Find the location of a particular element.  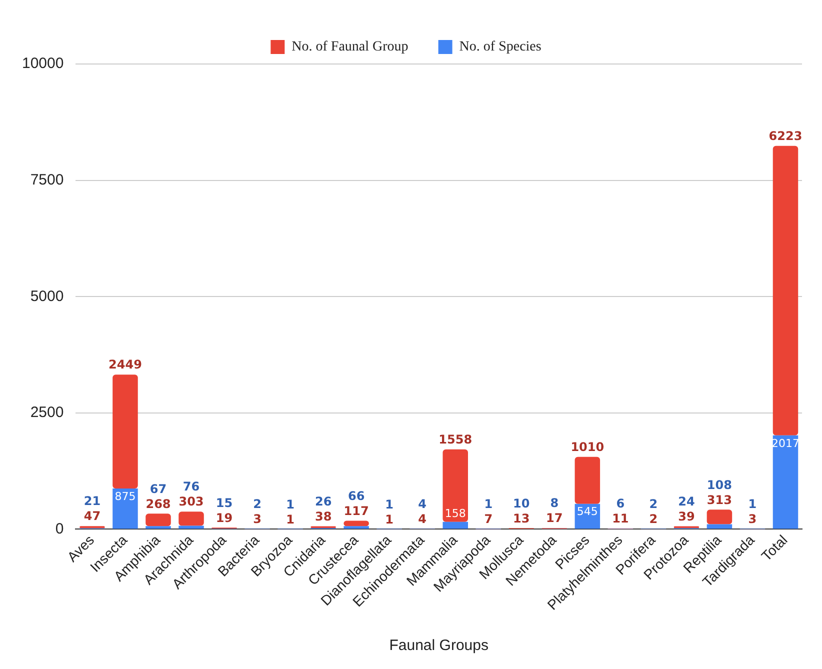

data-label: 13 is located at coordinates (521, 518).